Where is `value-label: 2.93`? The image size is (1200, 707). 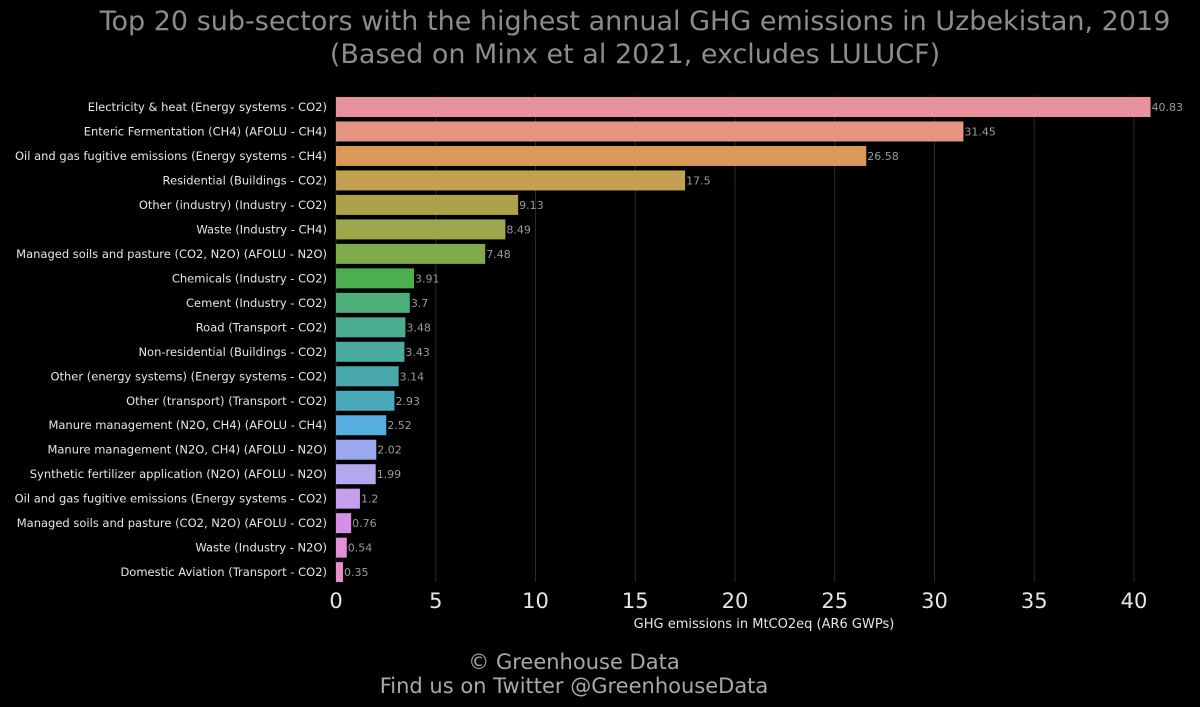 value-label: 2.93 is located at coordinates (407, 401).